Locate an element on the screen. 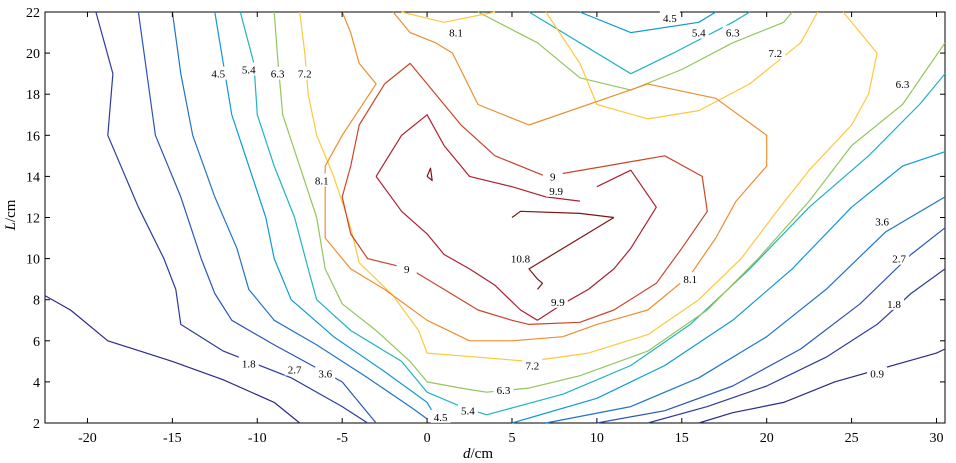 The image size is (956, 463). y-tick-label: 2 is located at coordinates (36, 424).